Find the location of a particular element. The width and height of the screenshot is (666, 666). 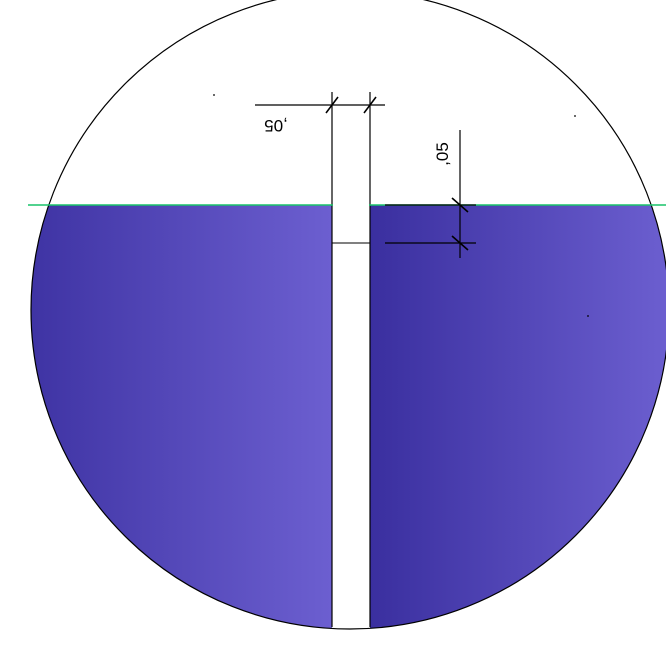

depth-tick-bottom is located at coordinates (460, 243).